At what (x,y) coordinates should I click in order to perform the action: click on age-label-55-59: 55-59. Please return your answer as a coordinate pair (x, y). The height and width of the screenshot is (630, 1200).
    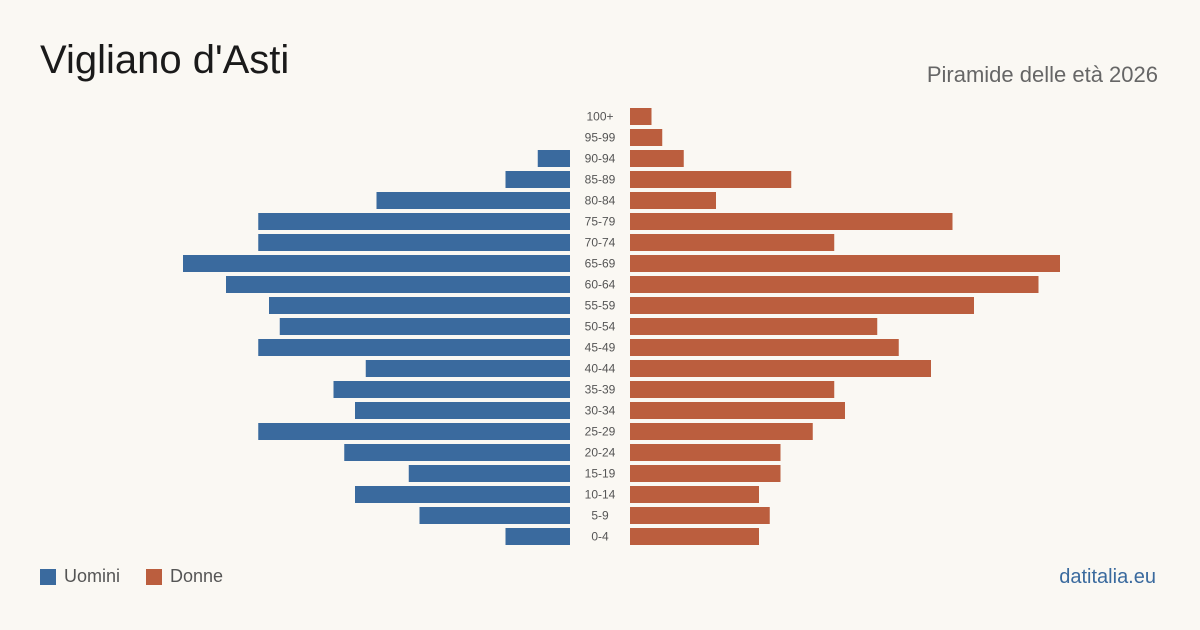
    Looking at the image, I should click on (600, 306).